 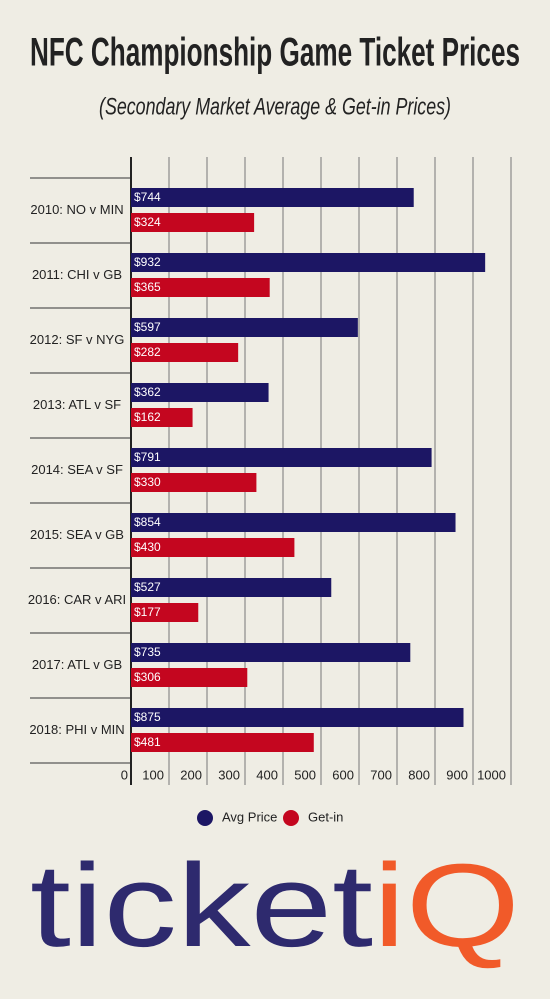 I want to click on logo: ticket iQ, so click(x=275, y=906).